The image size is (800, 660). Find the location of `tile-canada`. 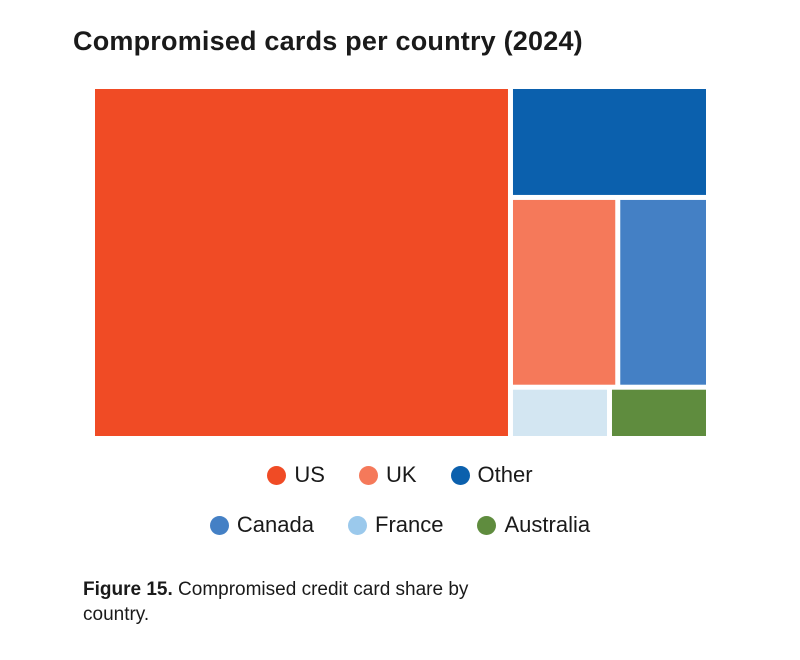

tile-canada is located at coordinates (663, 292).